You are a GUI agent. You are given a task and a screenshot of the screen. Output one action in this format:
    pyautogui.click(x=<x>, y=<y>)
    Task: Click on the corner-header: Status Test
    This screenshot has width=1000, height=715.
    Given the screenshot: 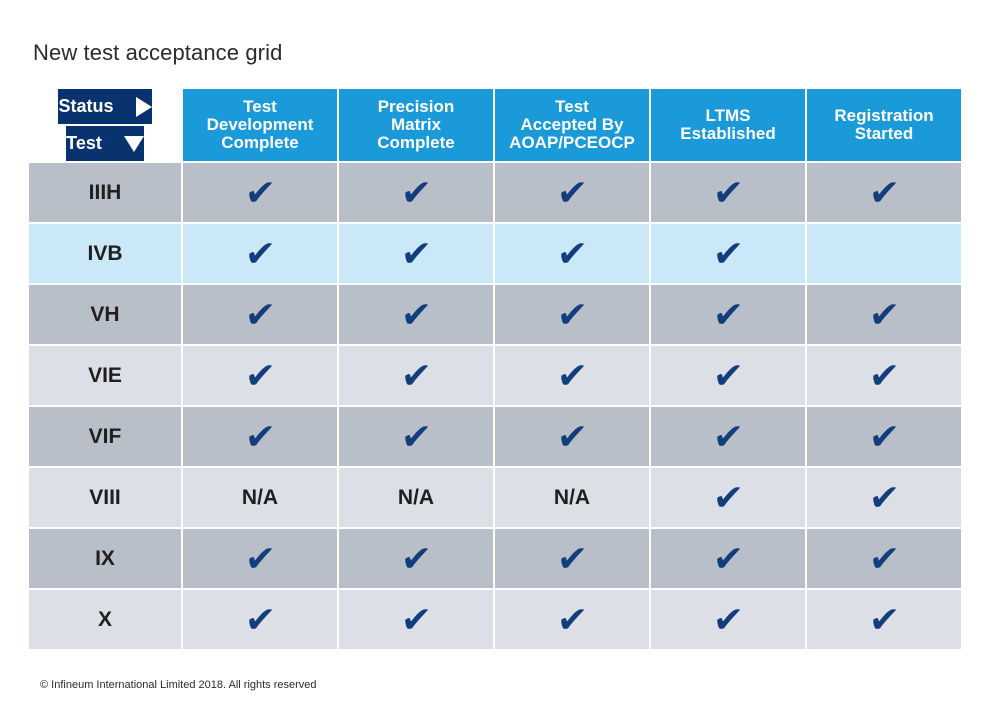 What is the action you would take?
    pyautogui.click(x=106, y=126)
    